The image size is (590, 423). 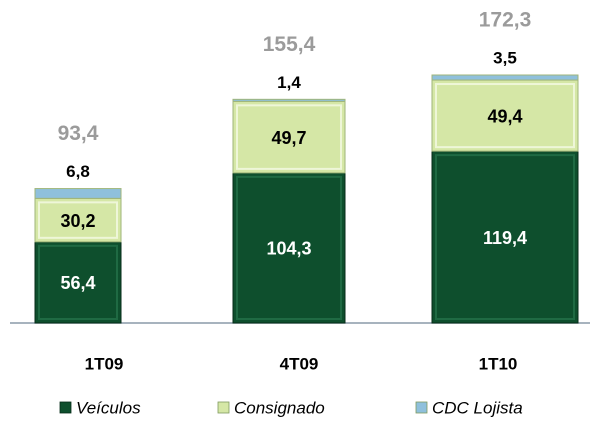 I want to click on value-label: 104,3, so click(x=288, y=249).